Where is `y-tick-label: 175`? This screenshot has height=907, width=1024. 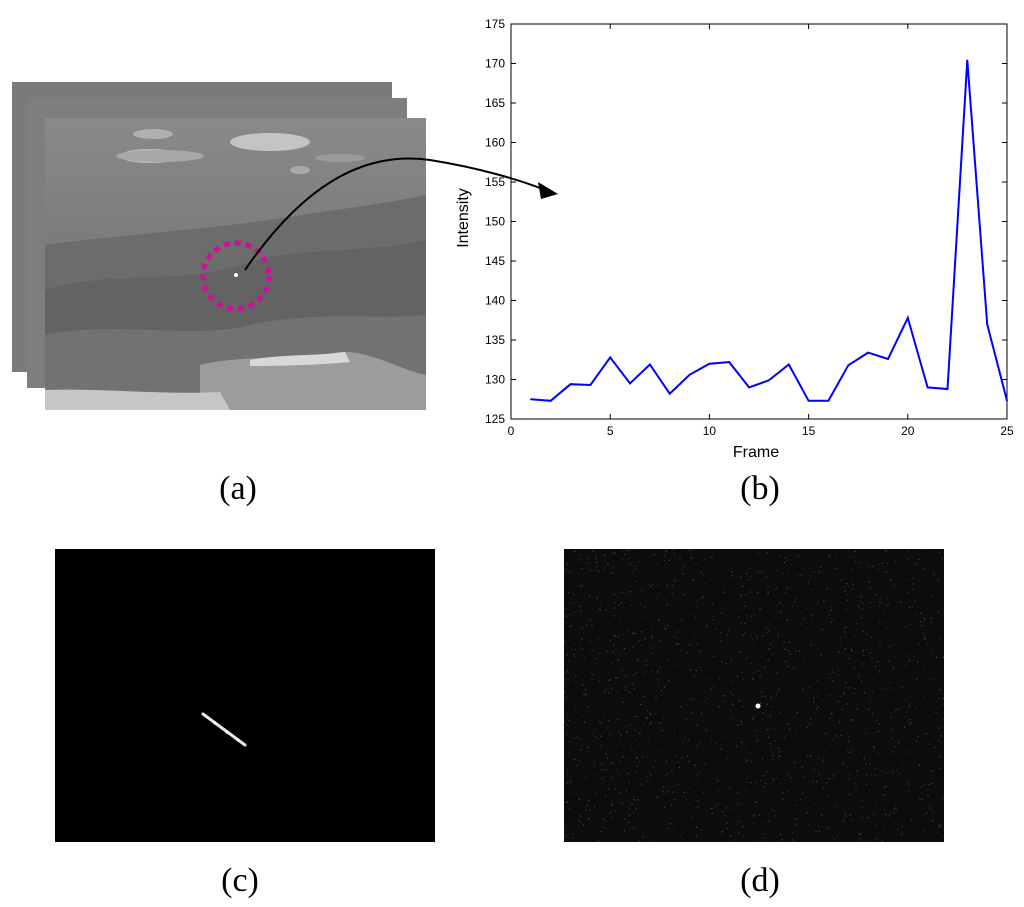 y-tick-label: 175 is located at coordinates (495, 24).